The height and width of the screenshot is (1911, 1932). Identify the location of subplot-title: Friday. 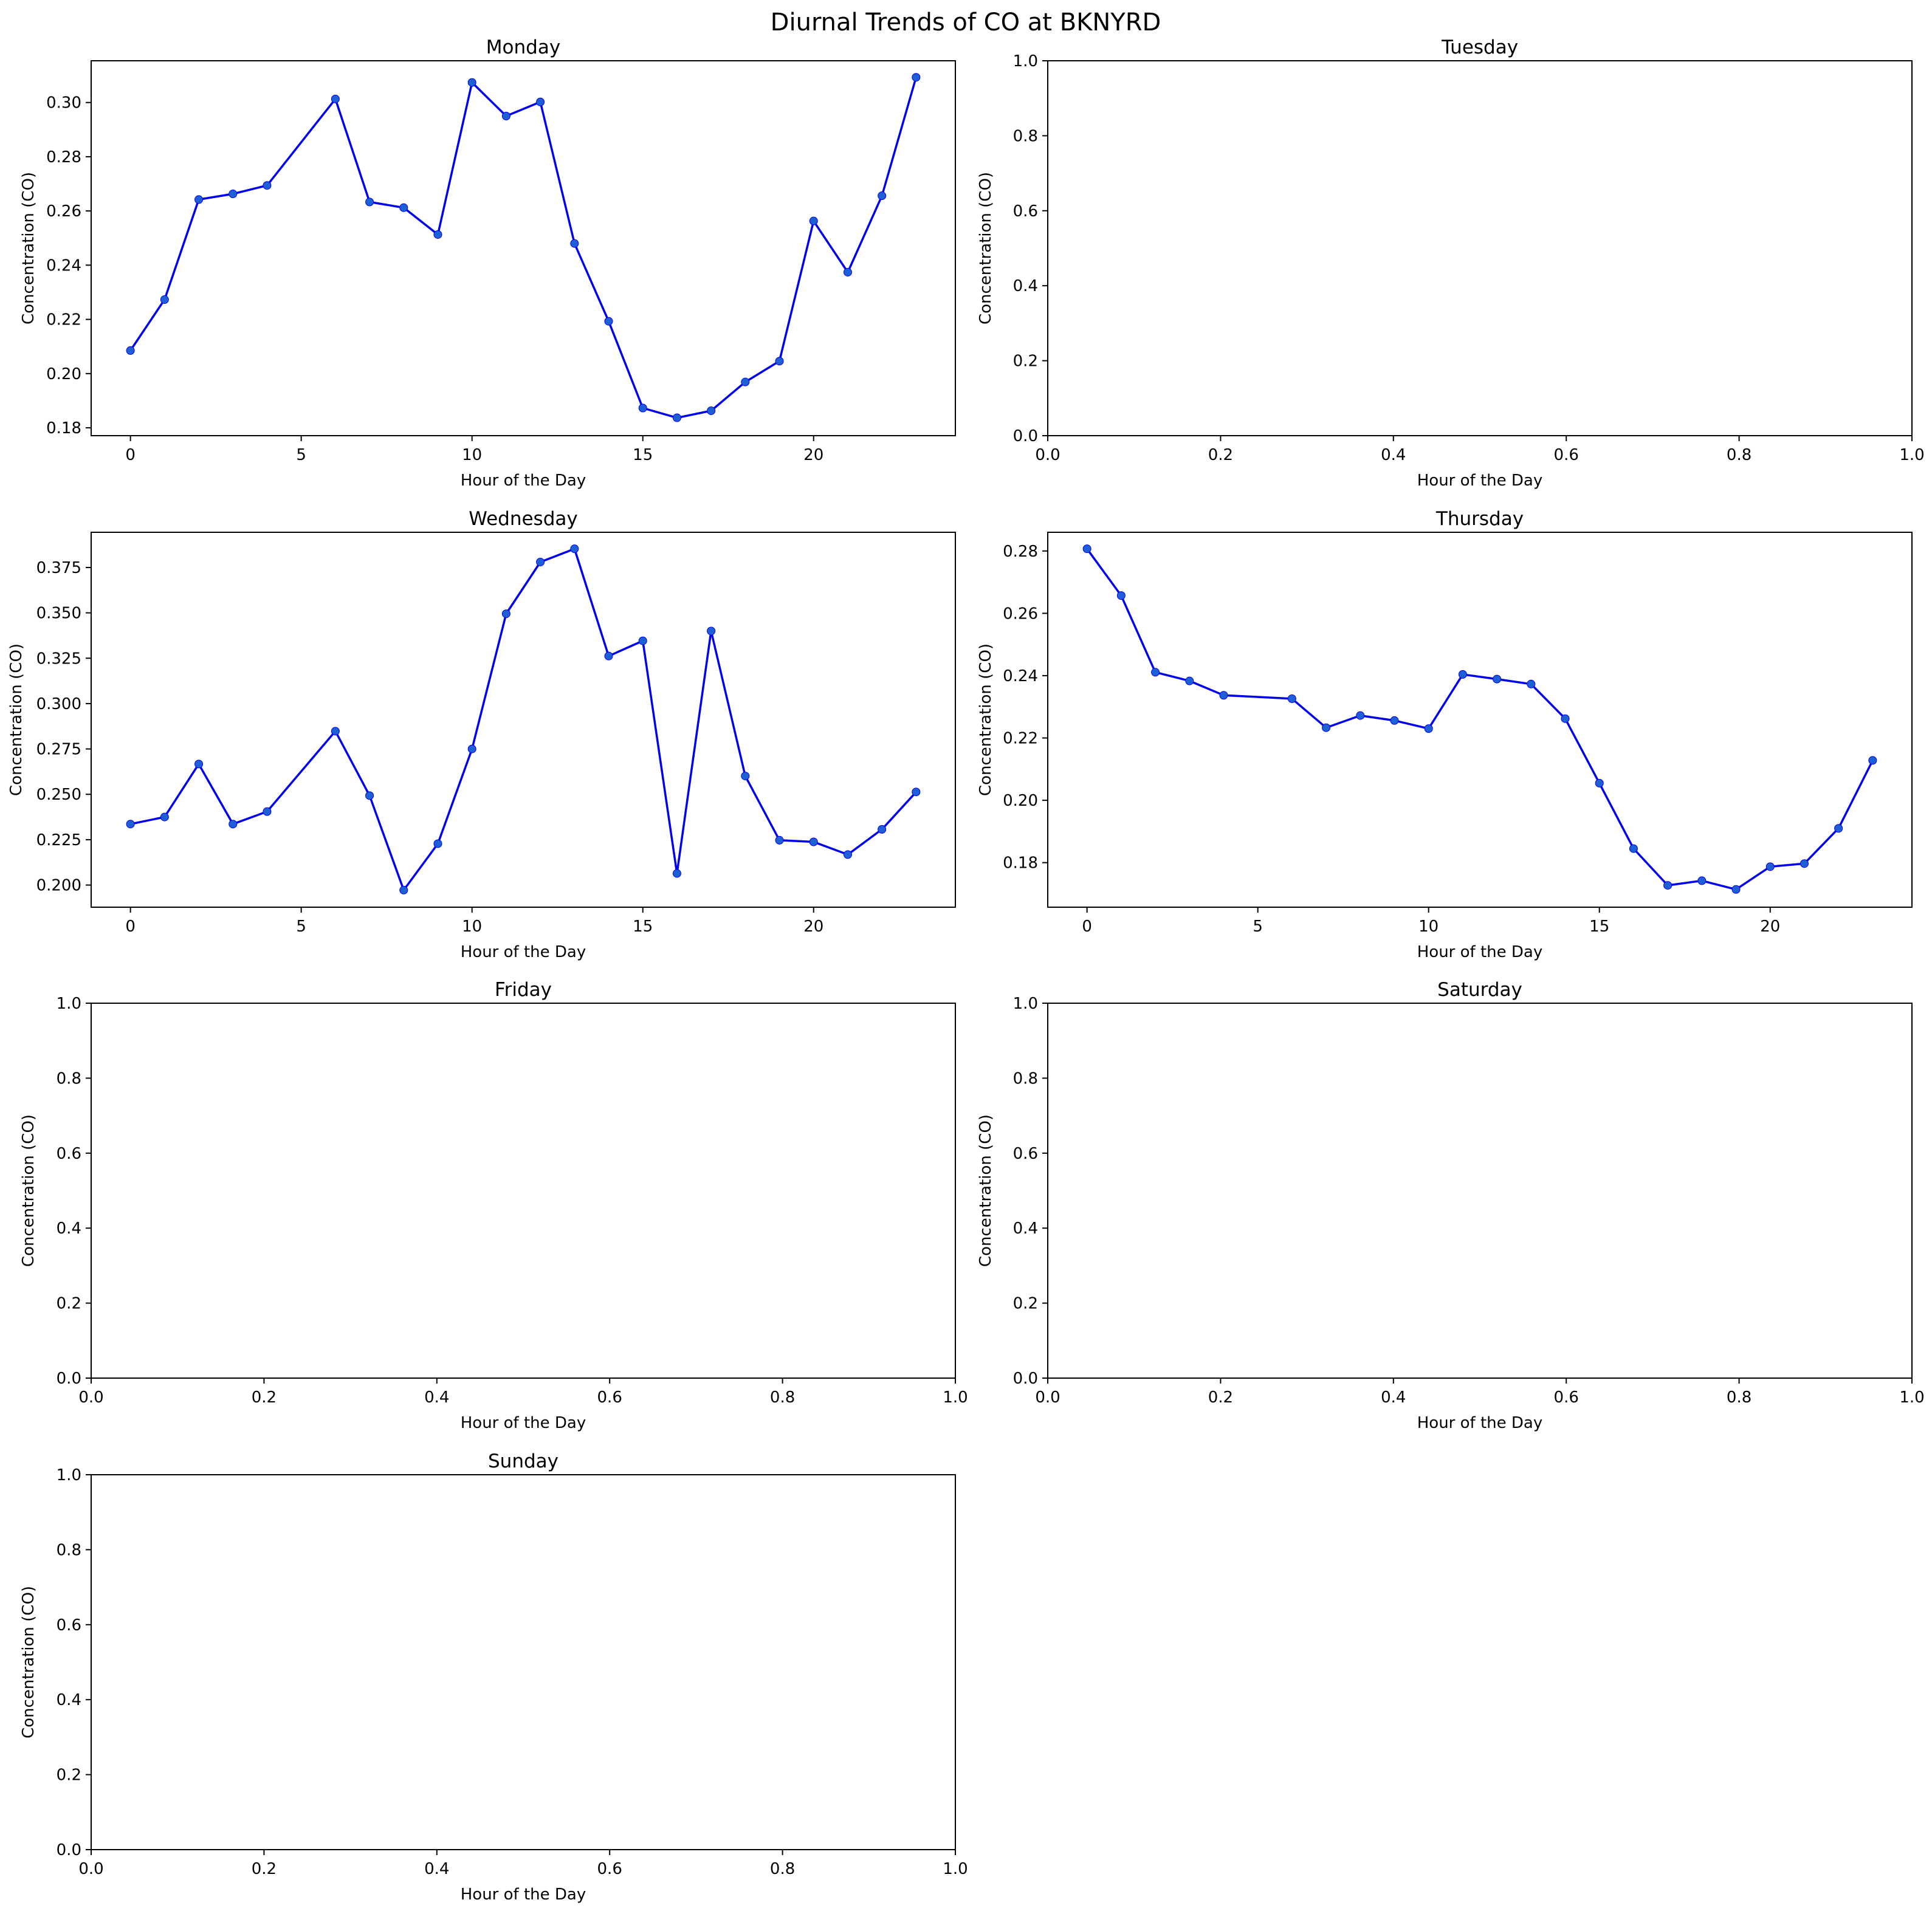
(523, 990).